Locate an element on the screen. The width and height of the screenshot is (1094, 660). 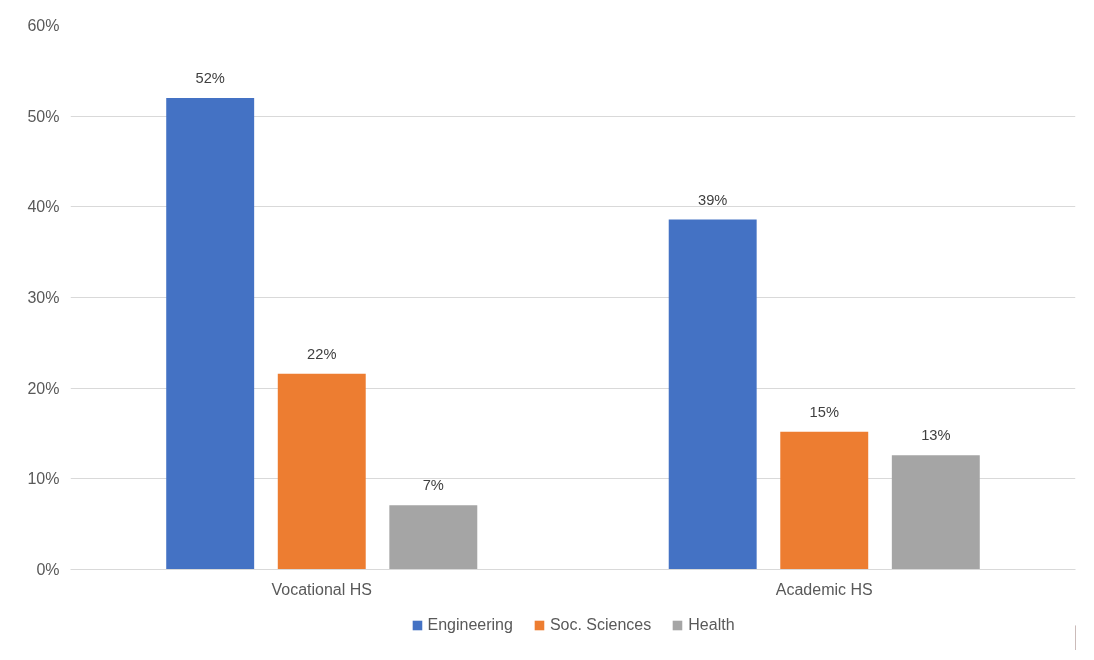
x-tick-label: Academic HS is located at coordinates (824, 589).